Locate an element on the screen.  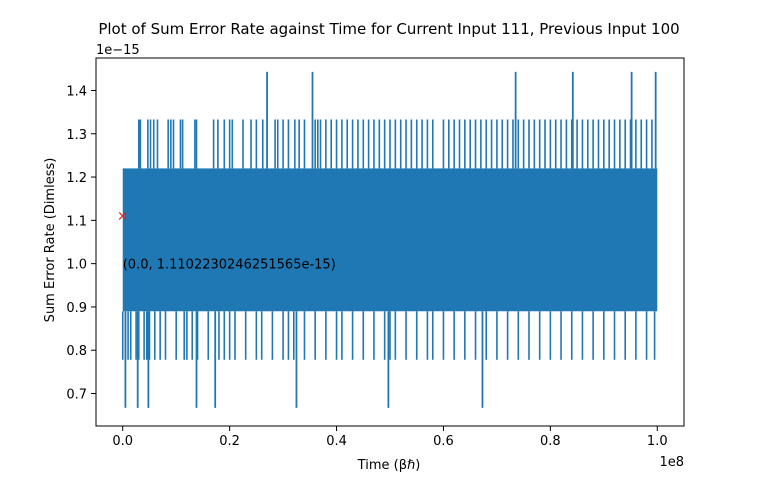
x-axis-label: Time (βℏ) is located at coordinates (389, 465).